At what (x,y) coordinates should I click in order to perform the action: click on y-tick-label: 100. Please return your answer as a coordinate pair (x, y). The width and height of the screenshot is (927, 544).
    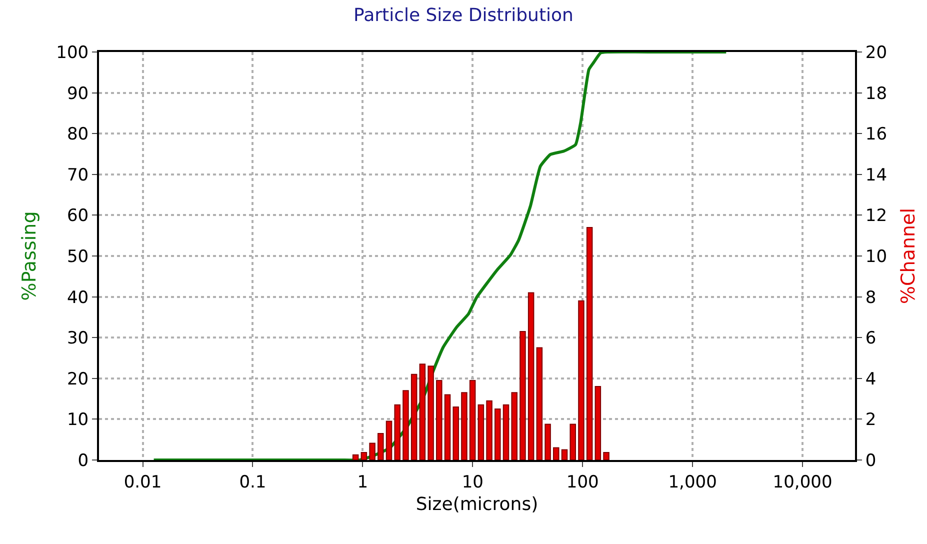
    Looking at the image, I should click on (72, 52).